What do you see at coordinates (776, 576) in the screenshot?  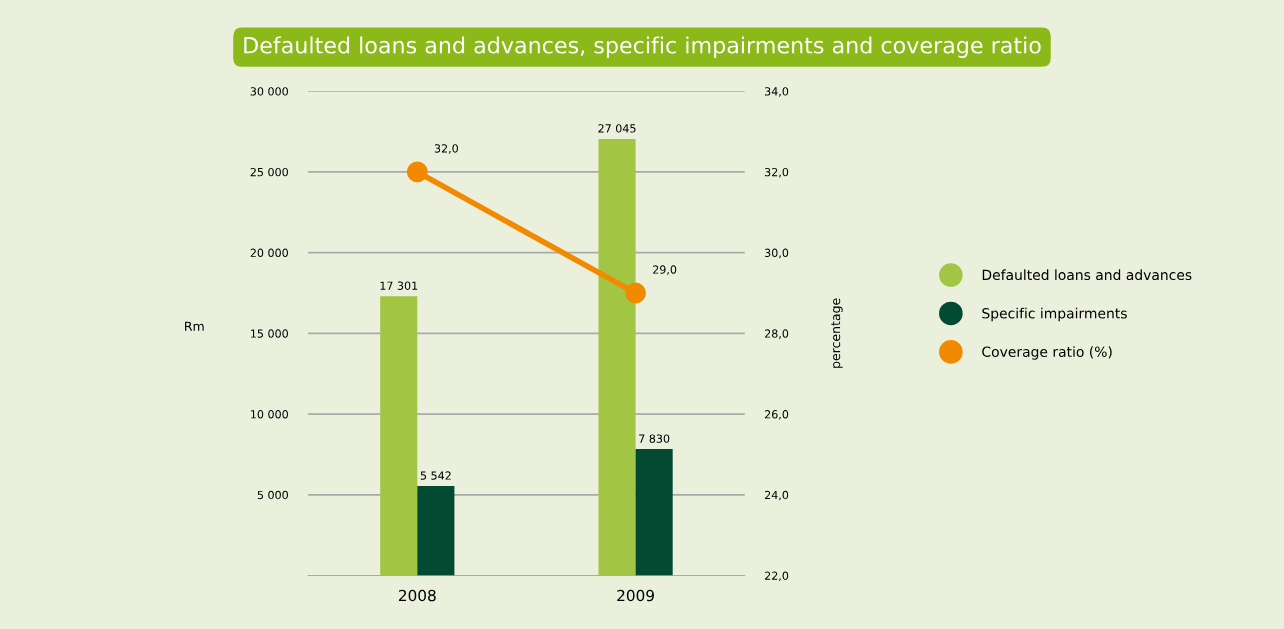 I see `y2-tick-label: 22,0` at bounding box center [776, 576].